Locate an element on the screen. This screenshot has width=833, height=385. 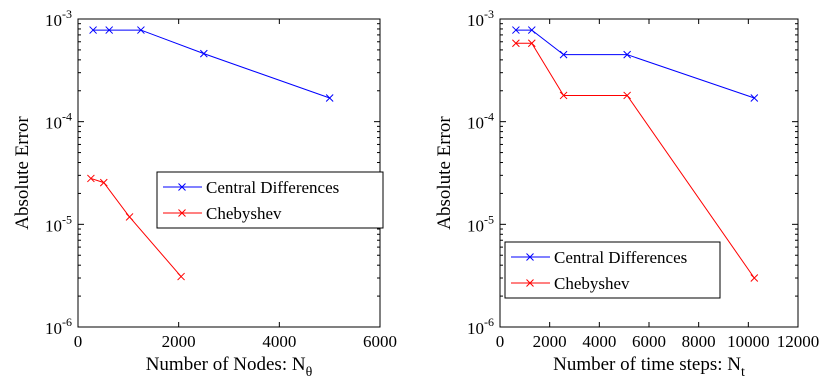
x-axis-label: Number of Nodes: Nθ is located at coordinates (229, 367).